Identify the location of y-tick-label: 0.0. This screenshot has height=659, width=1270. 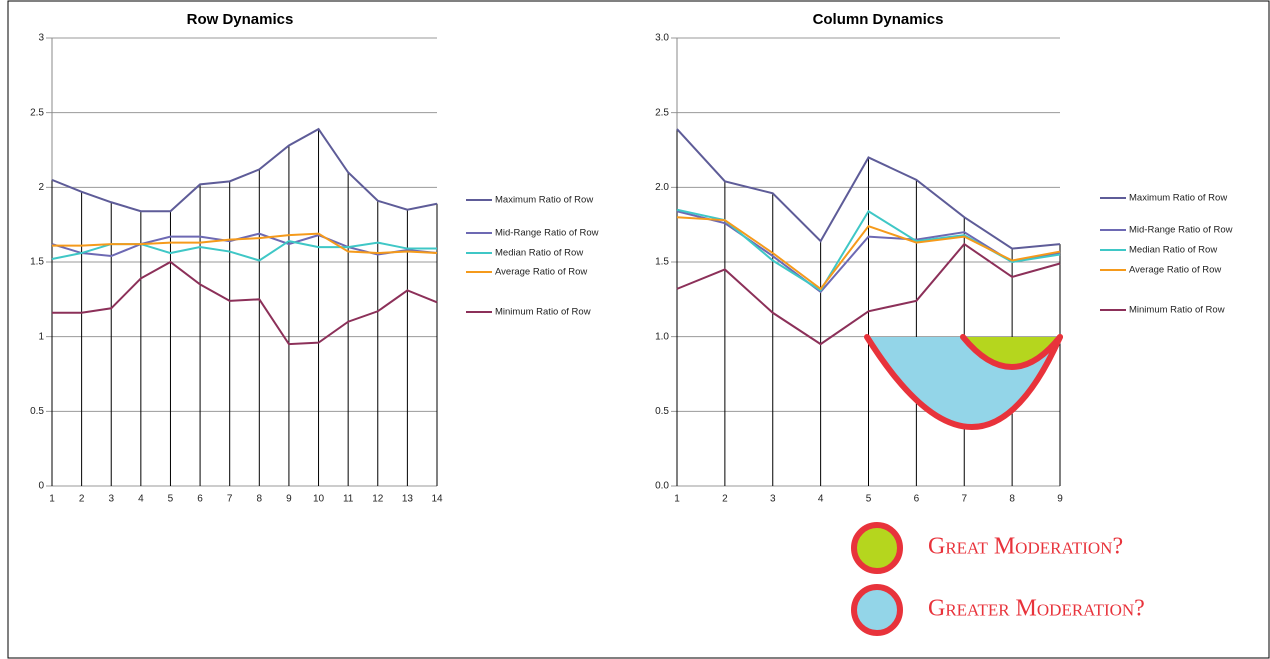
(662, 486).